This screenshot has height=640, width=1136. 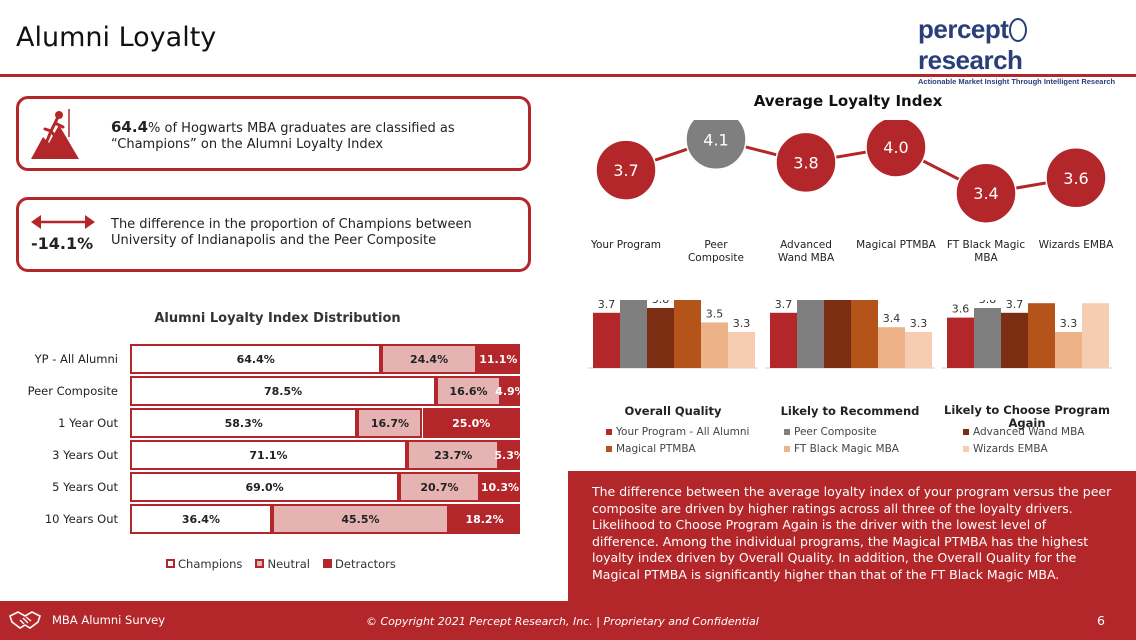 What do you see at coordinates (509, 455) in the screenshot?
I see `detractors-segment: 5.3%` at bounding box center [509, 455].